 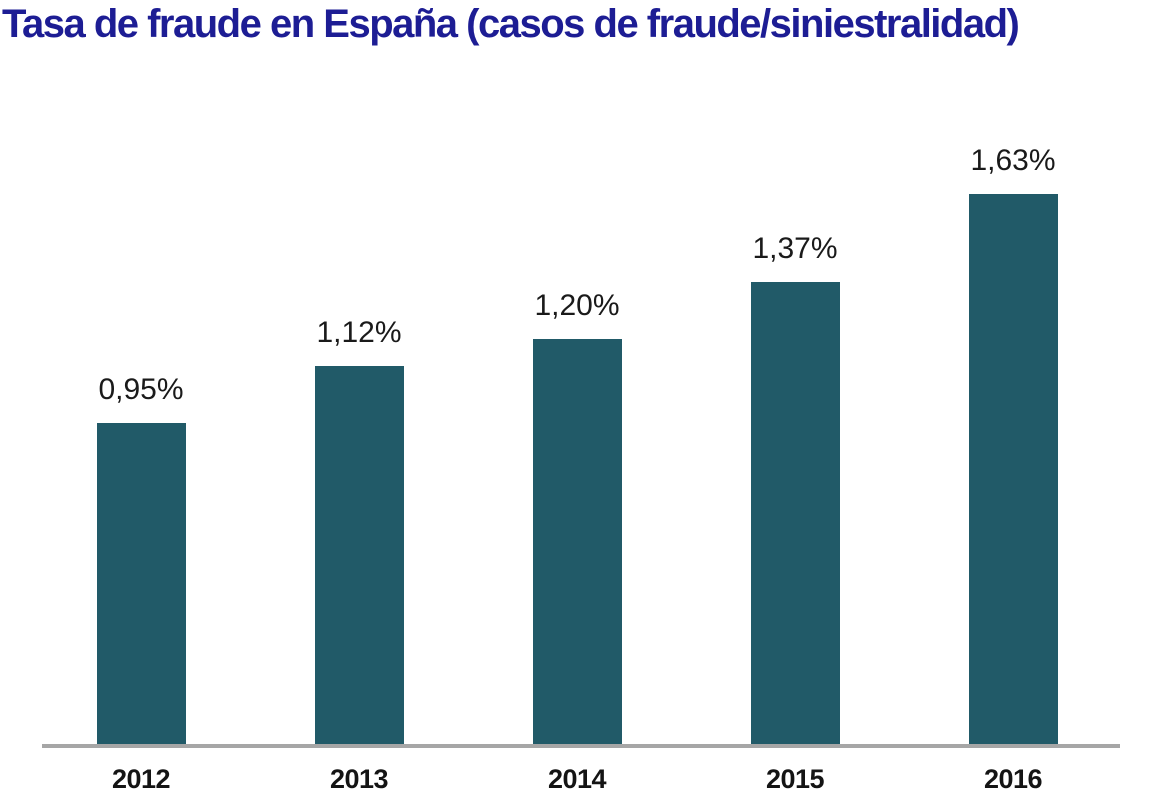 I want to click on bar-2014, so click(x=577, y=541).